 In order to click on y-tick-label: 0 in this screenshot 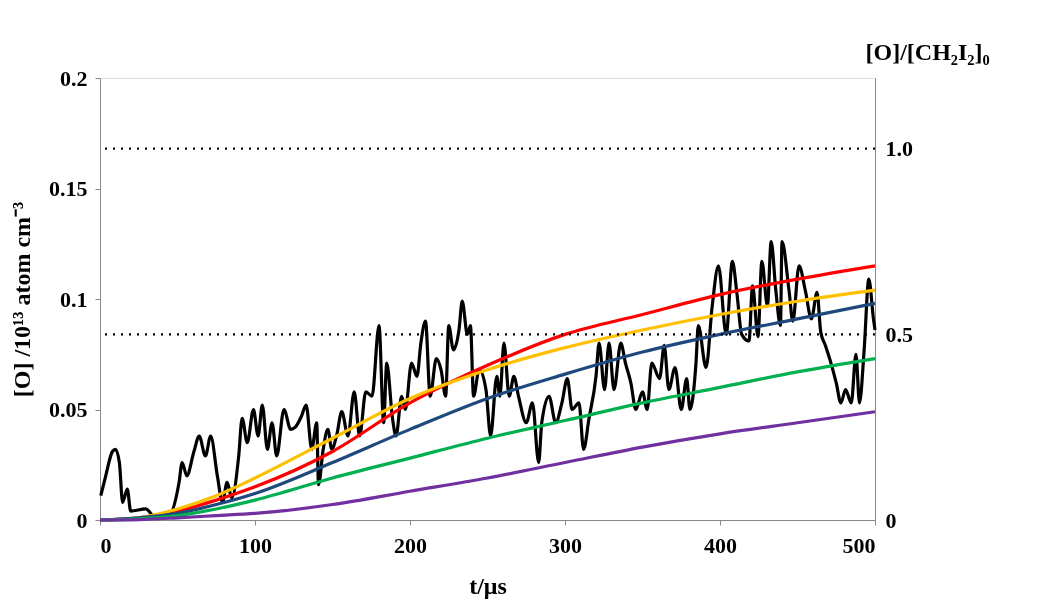, I will do `click(82, 520)`.